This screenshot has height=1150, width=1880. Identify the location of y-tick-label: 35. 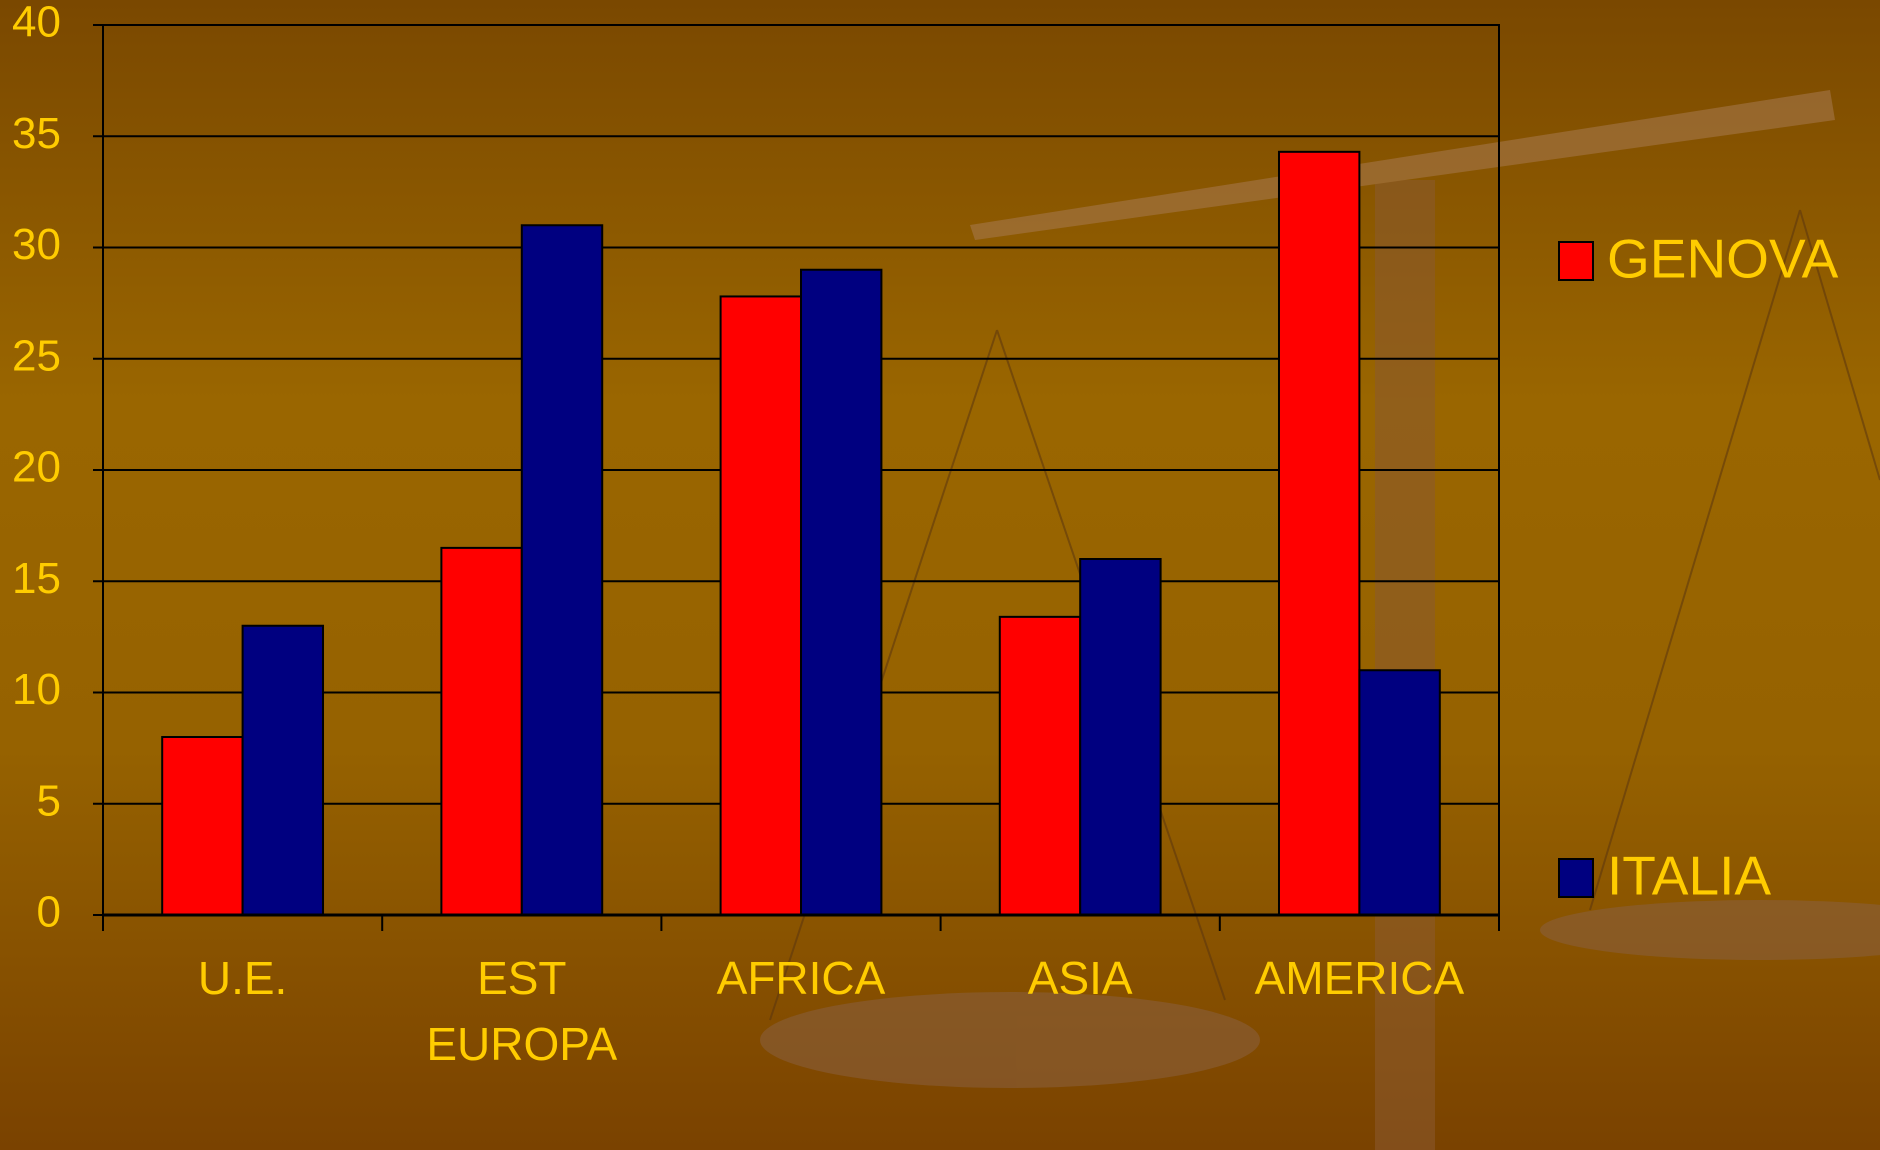
(36, 133).